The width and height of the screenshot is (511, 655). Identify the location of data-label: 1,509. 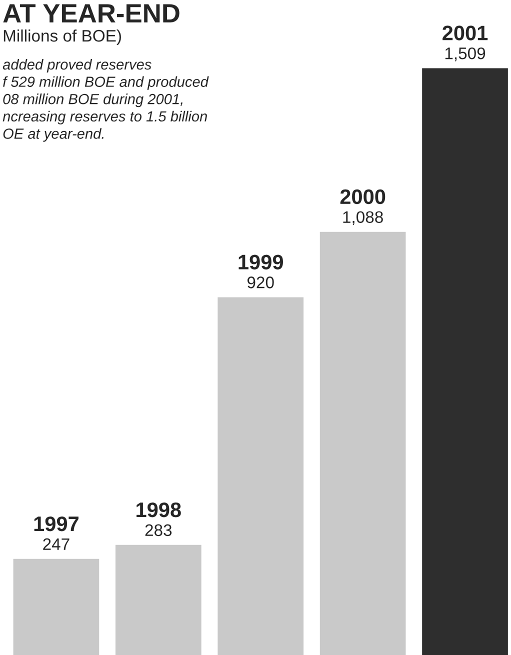
(465, 54).